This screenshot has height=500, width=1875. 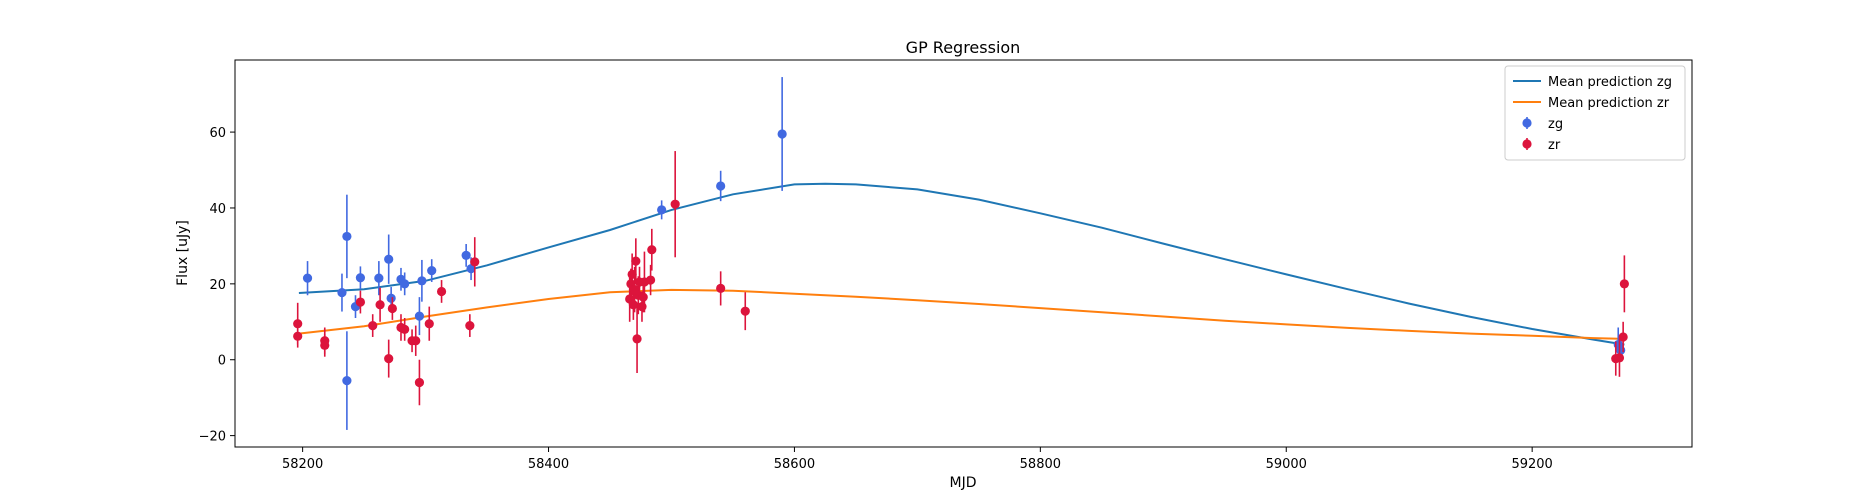 What do you see at coordinates (183, 253) in the screenshot?
I see `y-axis-label: Flux [uJy]` at bounding box center [183, 253].